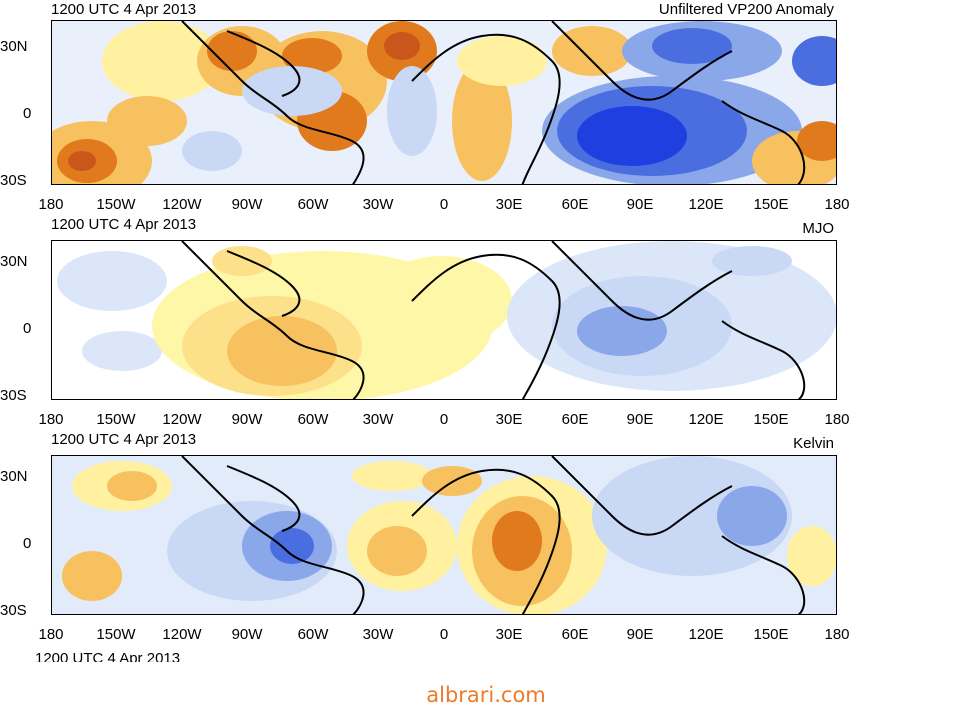  I want to click on panel-field-title: Unfiltered VP200 Anomaly, so click(746, 9).